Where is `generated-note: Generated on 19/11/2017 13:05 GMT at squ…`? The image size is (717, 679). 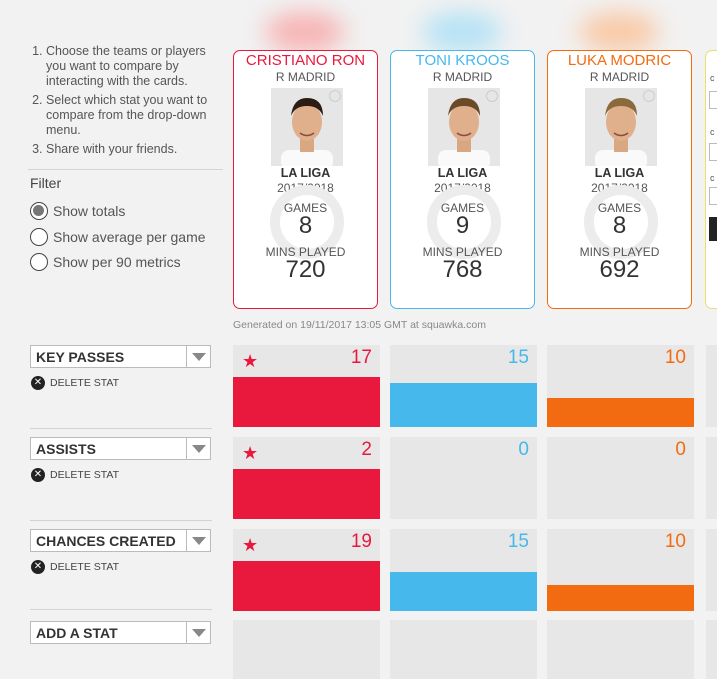 generated-note: Generated on 19/11/2017 13:05 GMT at squ… is located at coordinates (359, 325).